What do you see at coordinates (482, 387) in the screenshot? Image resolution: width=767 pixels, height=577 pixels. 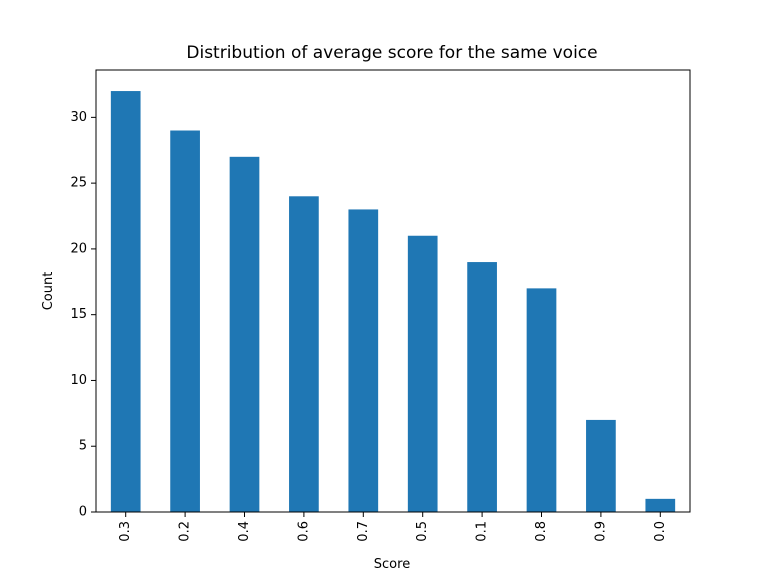 I see `bar-0.1` at bounding box center [482, 387].